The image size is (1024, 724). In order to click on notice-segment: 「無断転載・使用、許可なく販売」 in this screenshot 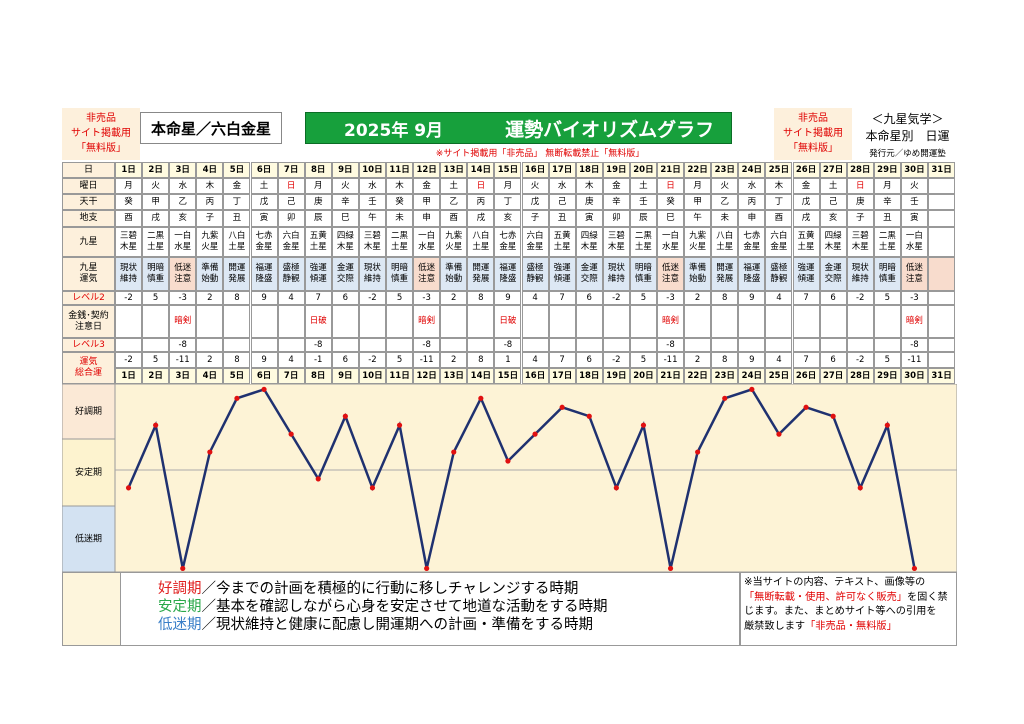, I will do `click(825, 597)`.